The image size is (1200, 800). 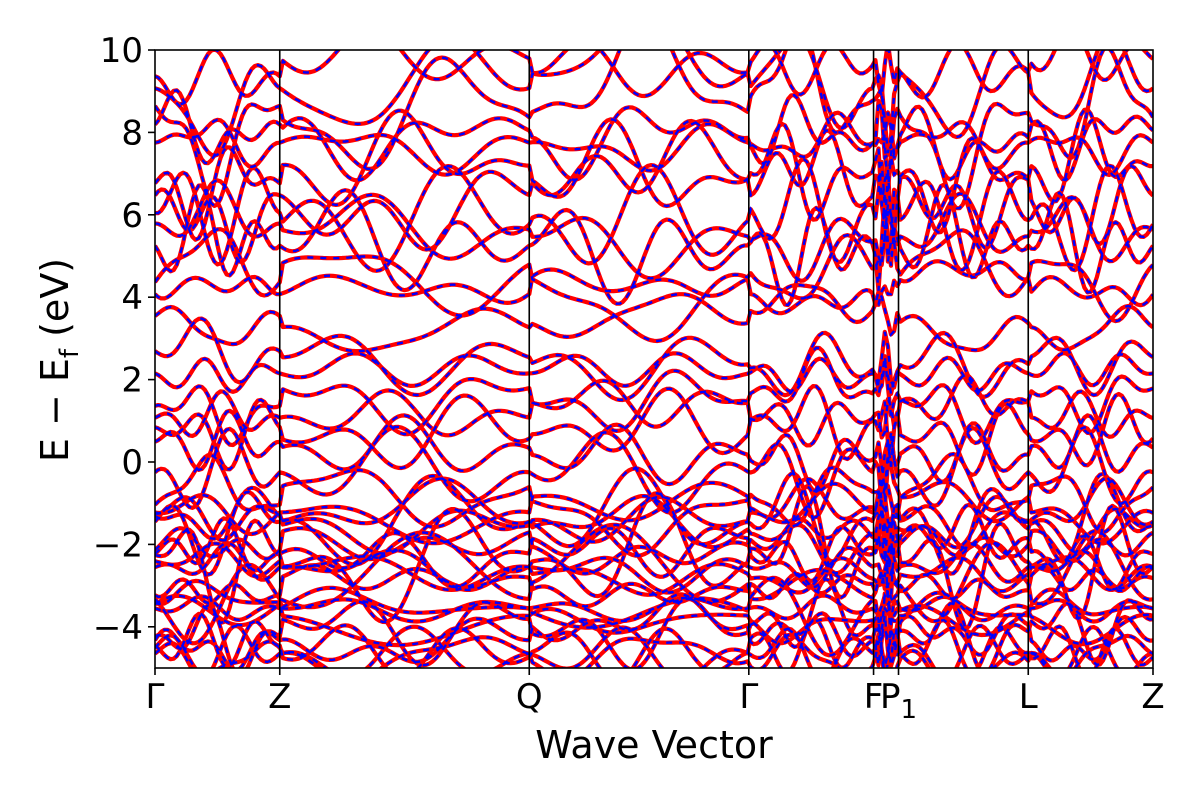 I want to click on y-tick-label: 8, so click(x=132, y=133).